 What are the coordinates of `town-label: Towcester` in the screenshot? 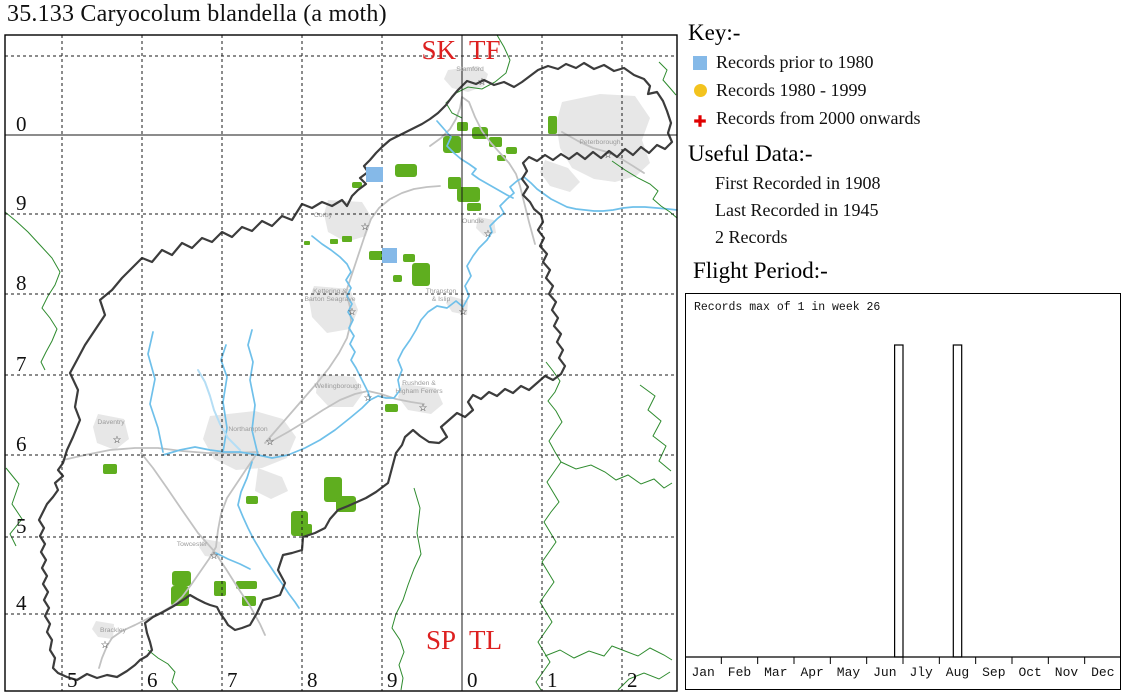 It's located at (192, 544).